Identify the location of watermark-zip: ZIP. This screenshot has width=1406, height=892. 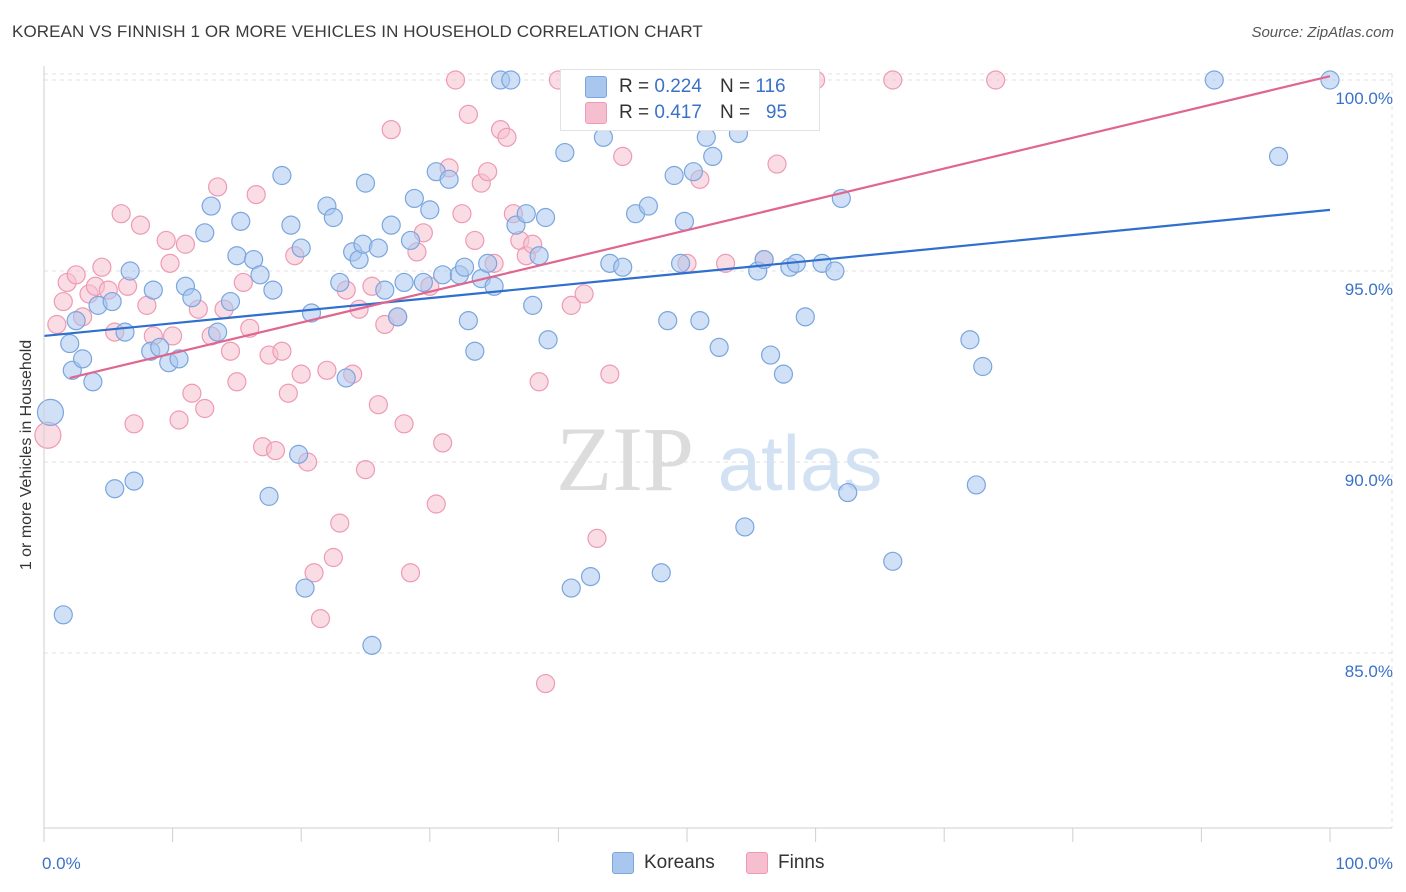
(625, 459).